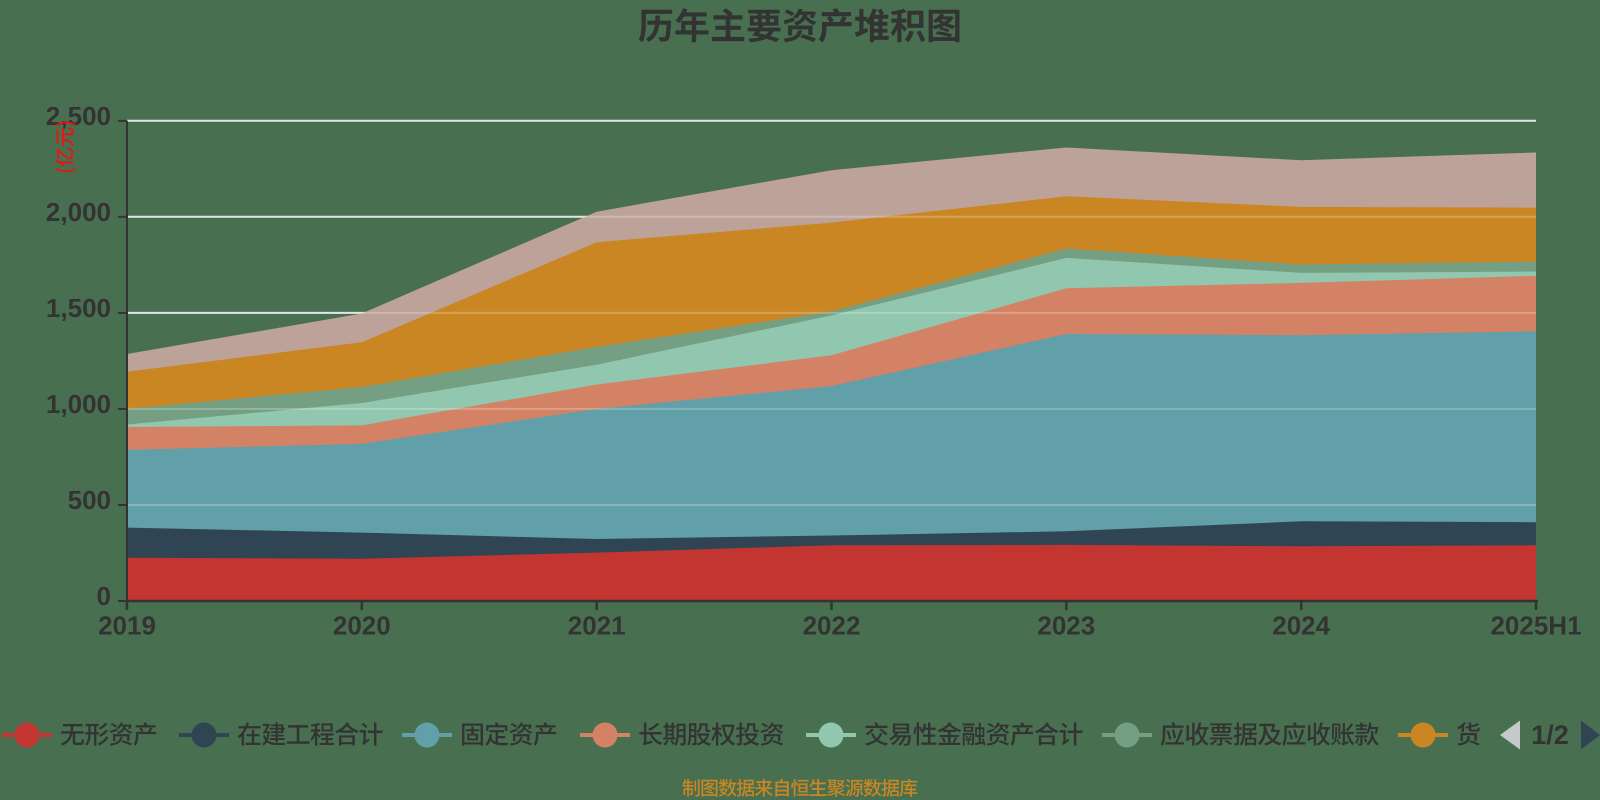 The width and height of the screenshot is (1600, 800). What do you see at coordinates (1535, 626) in the screenshot?
I see `svg-text: 2025H1` at bounding box center [1535, 626].